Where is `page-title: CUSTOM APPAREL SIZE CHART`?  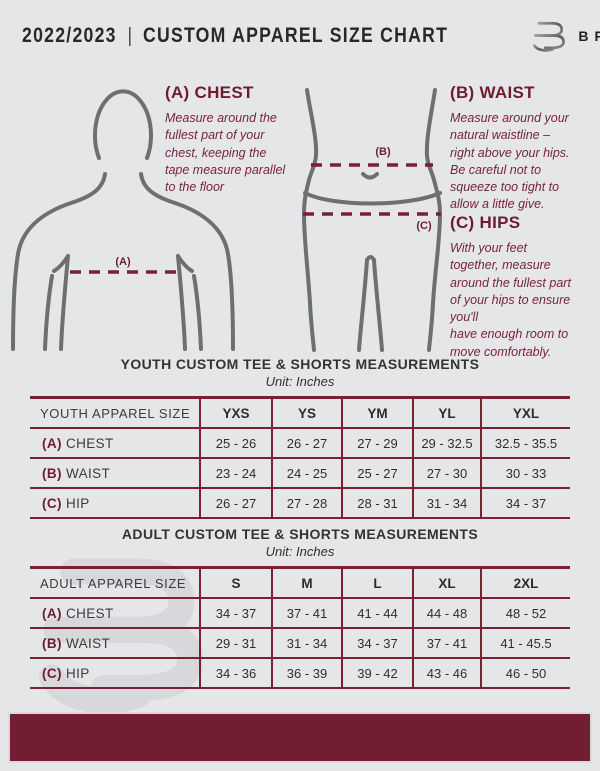
page-title: CUSTOM APPAREL SIZE CHART is located at coordinates (295, 35).